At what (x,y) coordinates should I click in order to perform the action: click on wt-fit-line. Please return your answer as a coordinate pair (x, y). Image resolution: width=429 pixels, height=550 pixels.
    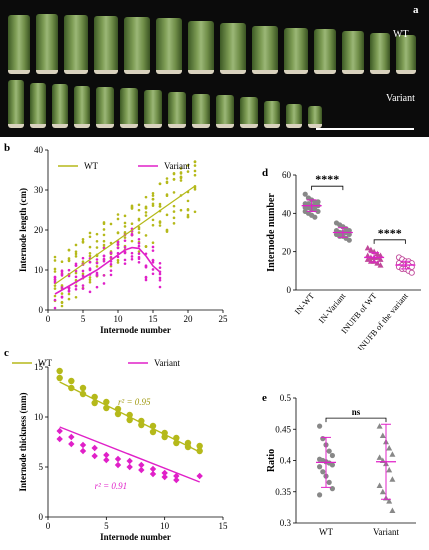
    Looking at the image, I should click on (125, 235).